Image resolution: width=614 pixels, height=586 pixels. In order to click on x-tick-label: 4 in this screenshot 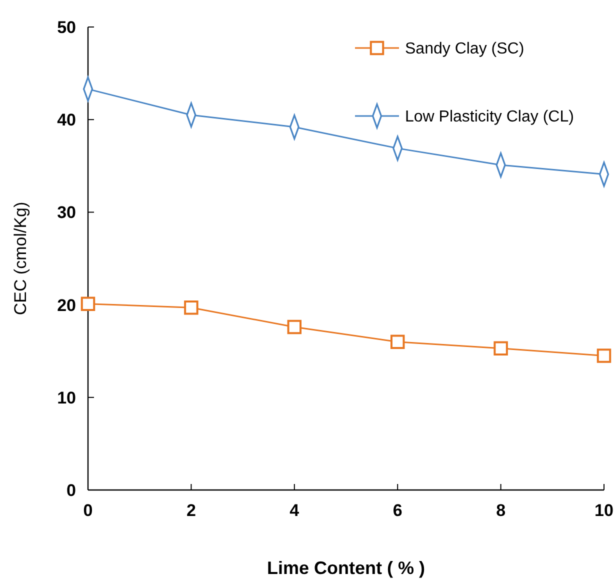, I will do `click(295, 510)`.